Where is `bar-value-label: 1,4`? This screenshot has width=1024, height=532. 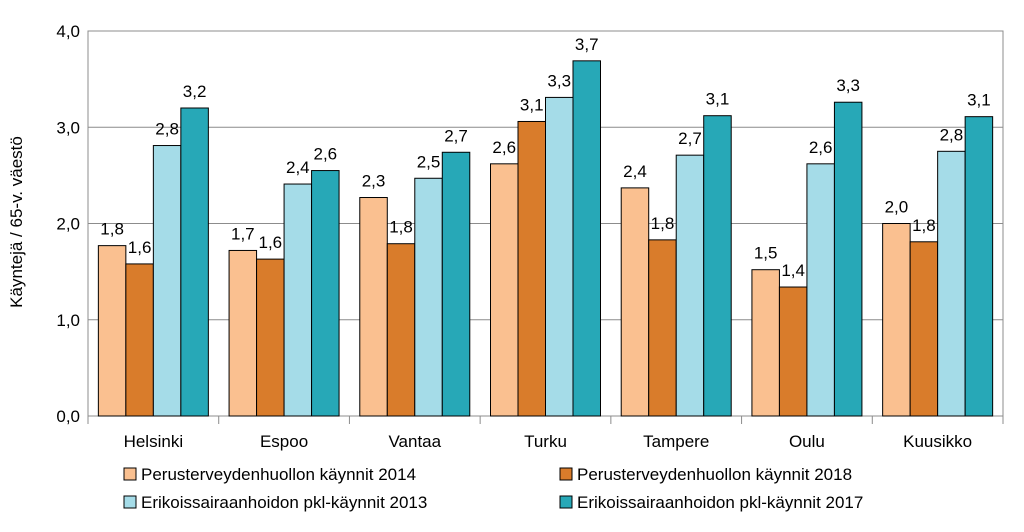
bar-value-label: 1,4 is located at coordinates (793, 270).